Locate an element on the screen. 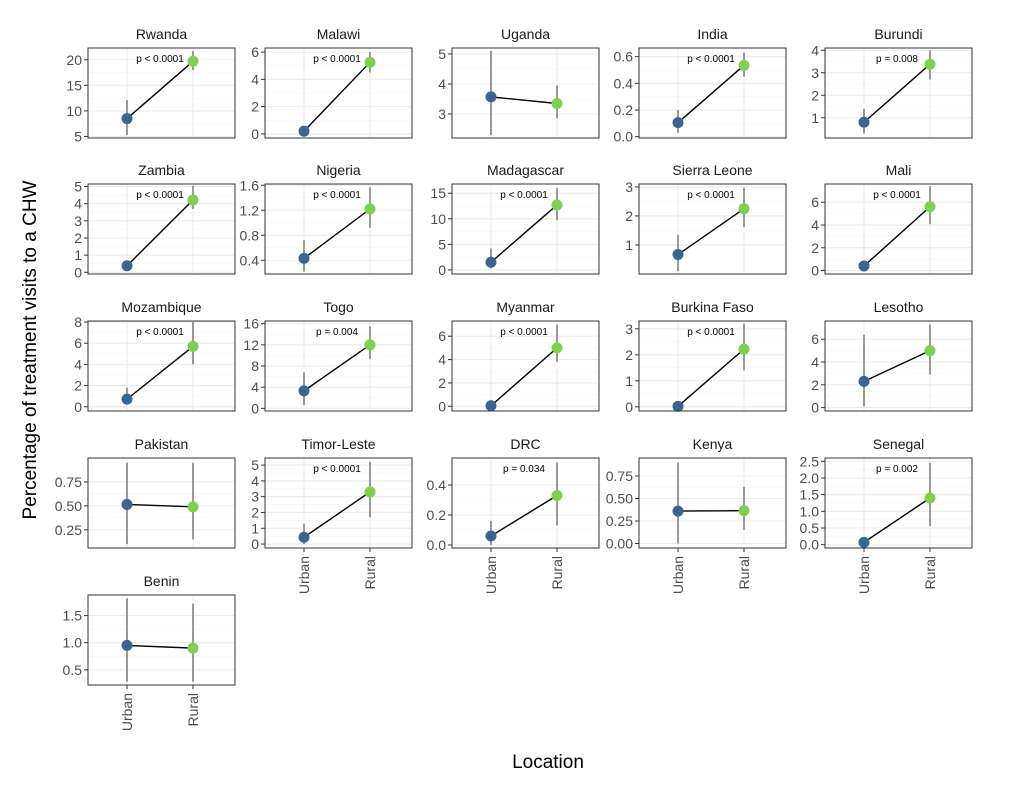 The height and width of the screenshot is (794, 1024). facet-title: Sierra Leone is located at coordinates (712, 170).